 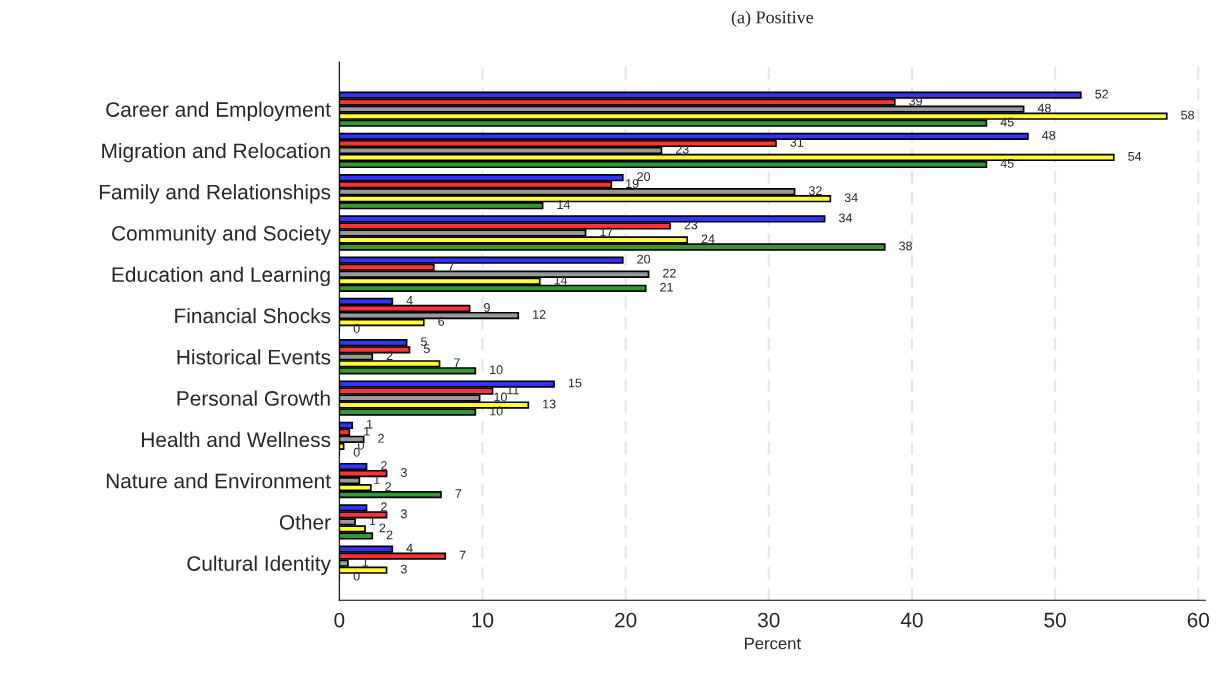 I want to click on y-tick-label: Career and Employment, so click(x=218, y=111).